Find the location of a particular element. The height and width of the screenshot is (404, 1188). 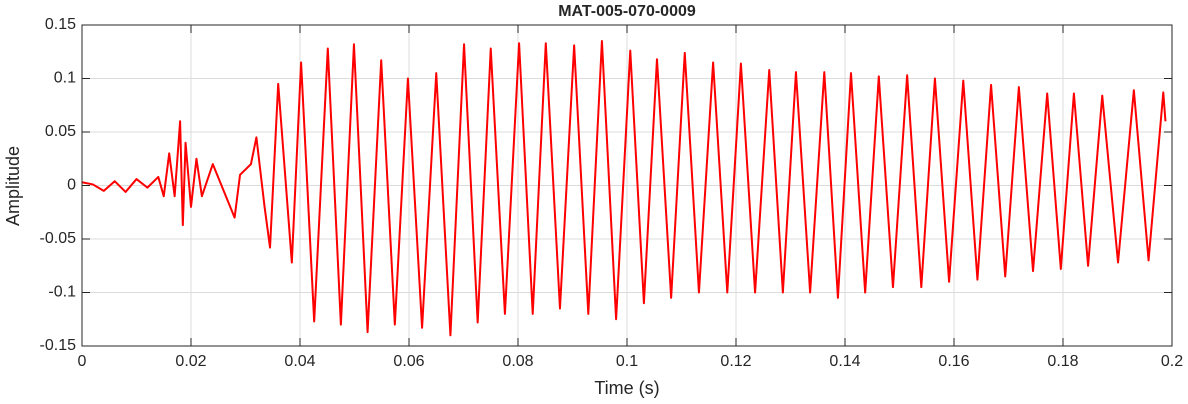

x-tick-label: 0.16 is located at coordinates (953, 361).